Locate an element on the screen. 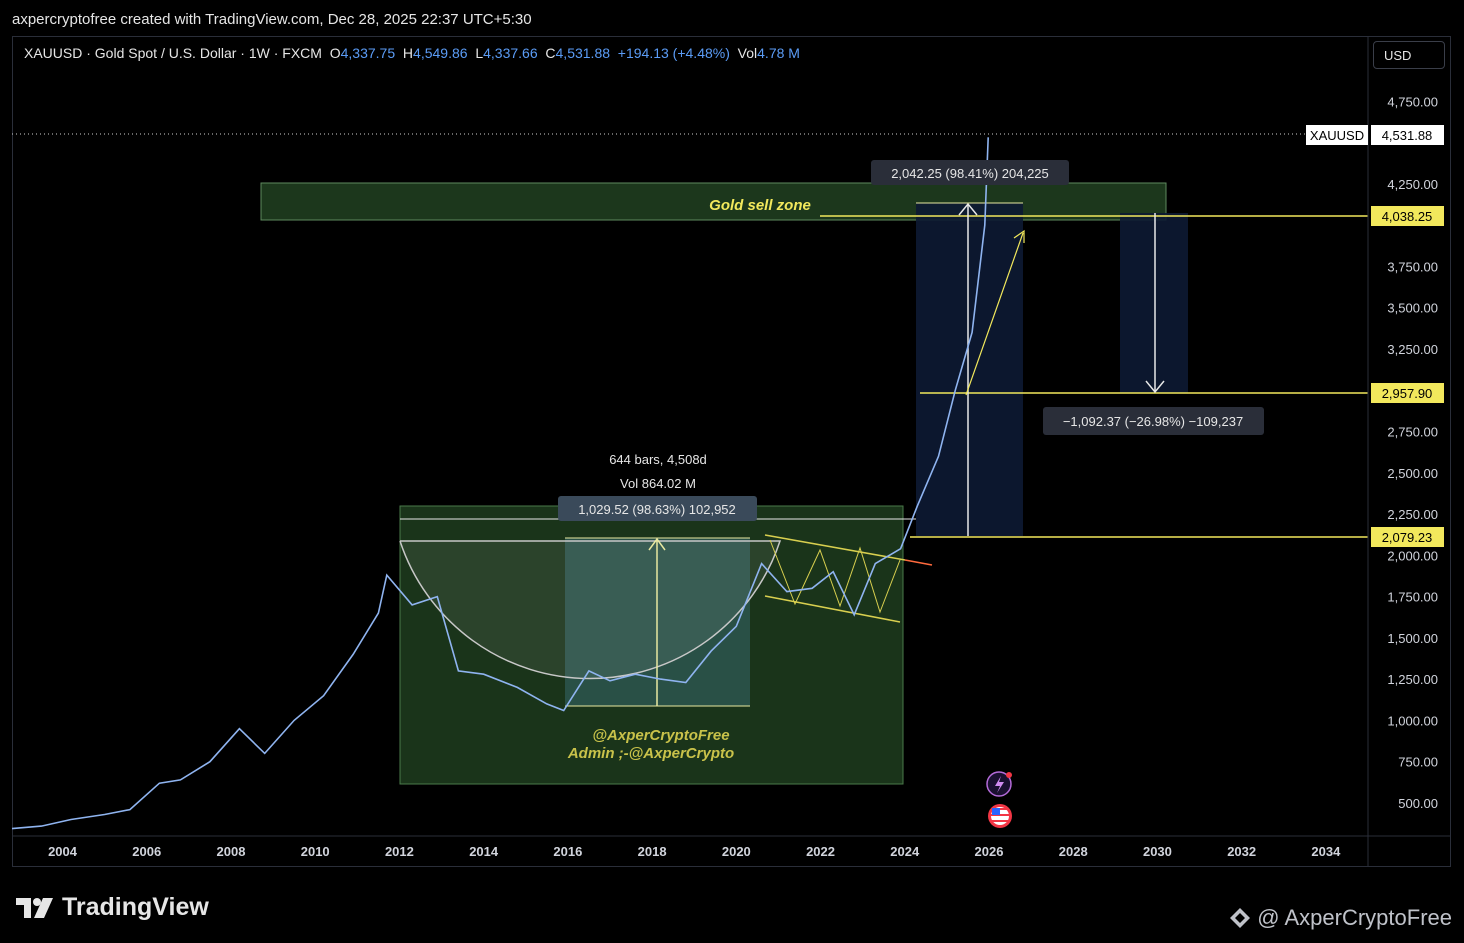 Image resolution: width=1464 pixels, height=943 pixels. drop-measure-box is located at coordinates (1154, 303).